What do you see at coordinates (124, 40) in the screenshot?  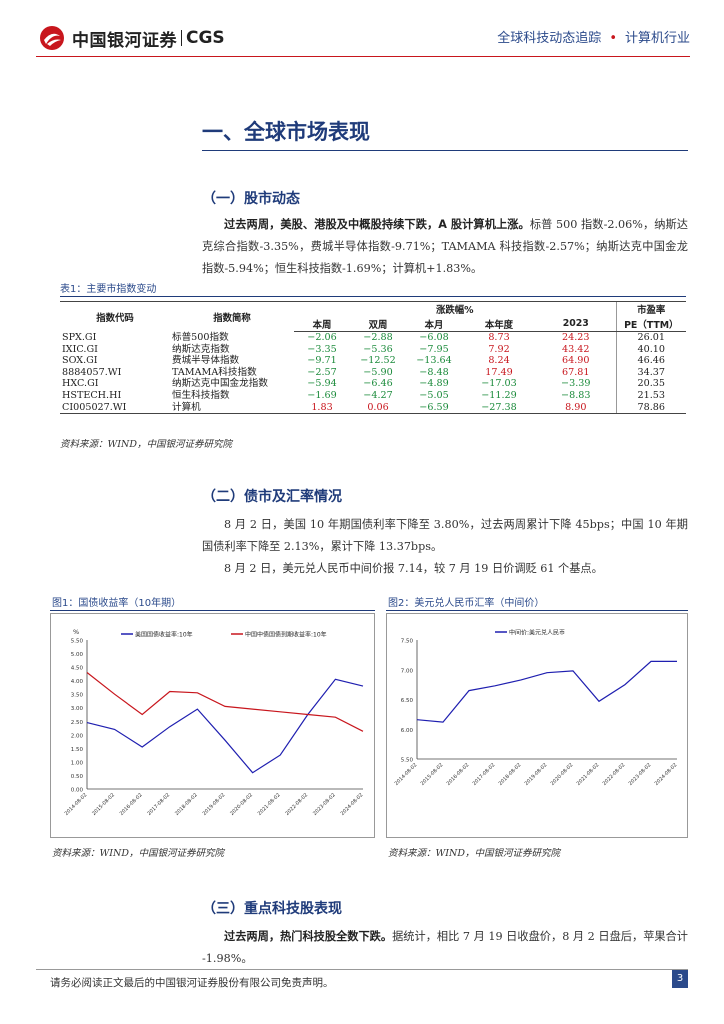 I see `logo-chinese-name: 中国银河证券` at bounding box center [124, 40].